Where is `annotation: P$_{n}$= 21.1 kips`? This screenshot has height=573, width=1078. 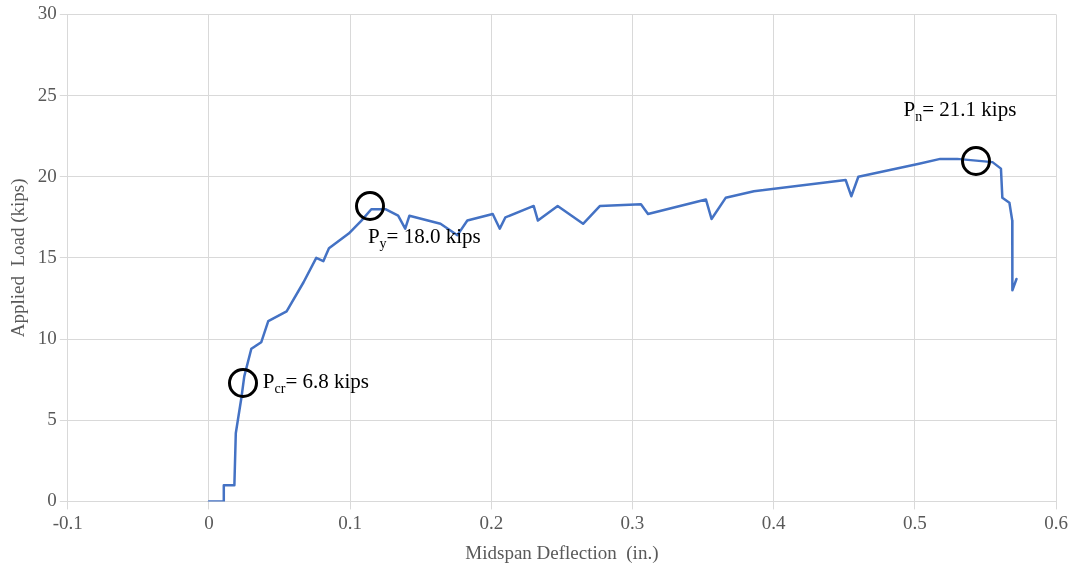 annotation: P$_{n}$= 21.1 kips is located at coordinates (960, 110).